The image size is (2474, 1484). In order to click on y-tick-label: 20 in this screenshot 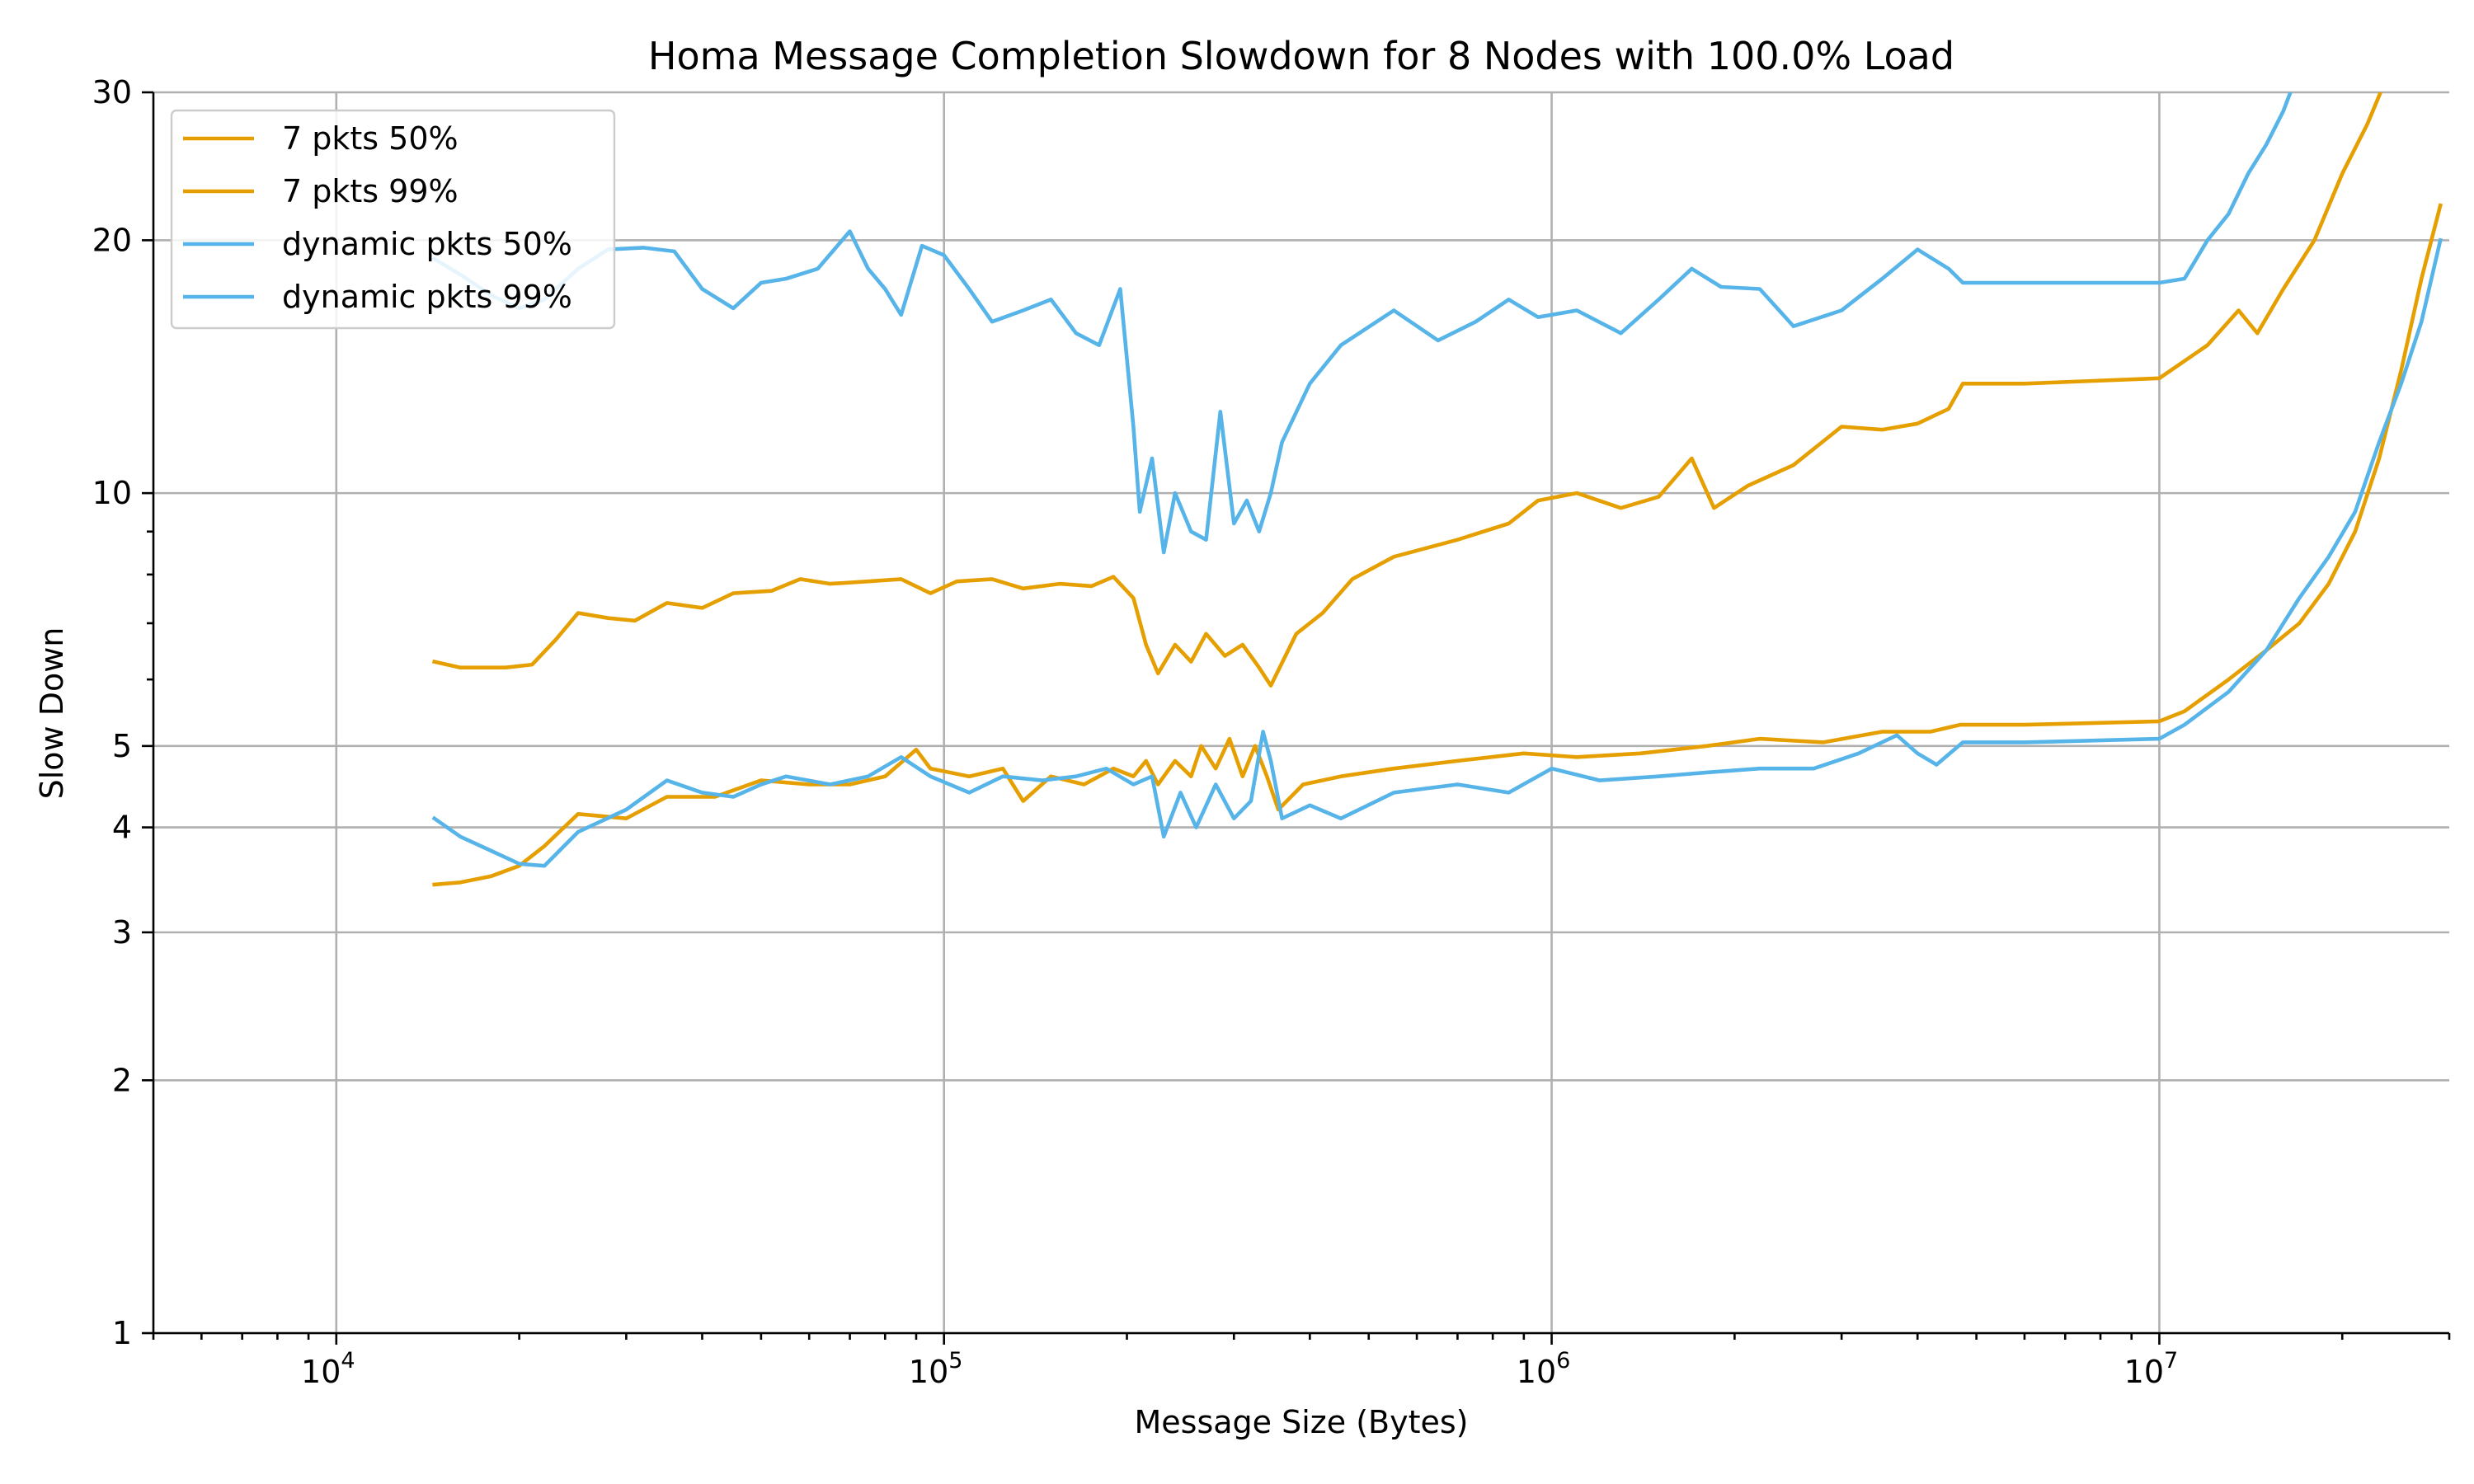, I will do `click(112, 240)`.